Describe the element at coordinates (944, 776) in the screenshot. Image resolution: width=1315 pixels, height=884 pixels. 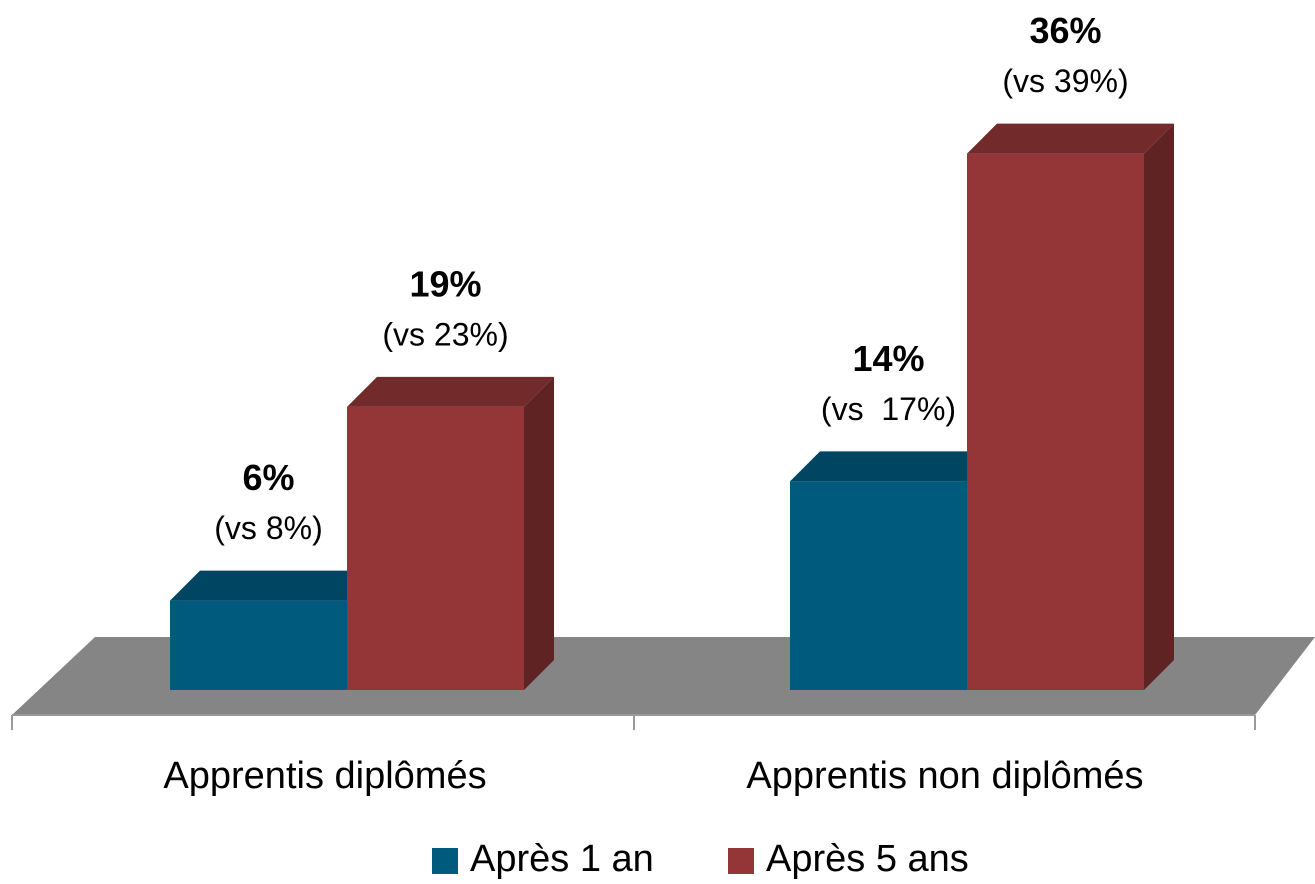
I see `x-tick-label: Apprentis non diplômés` at that location.